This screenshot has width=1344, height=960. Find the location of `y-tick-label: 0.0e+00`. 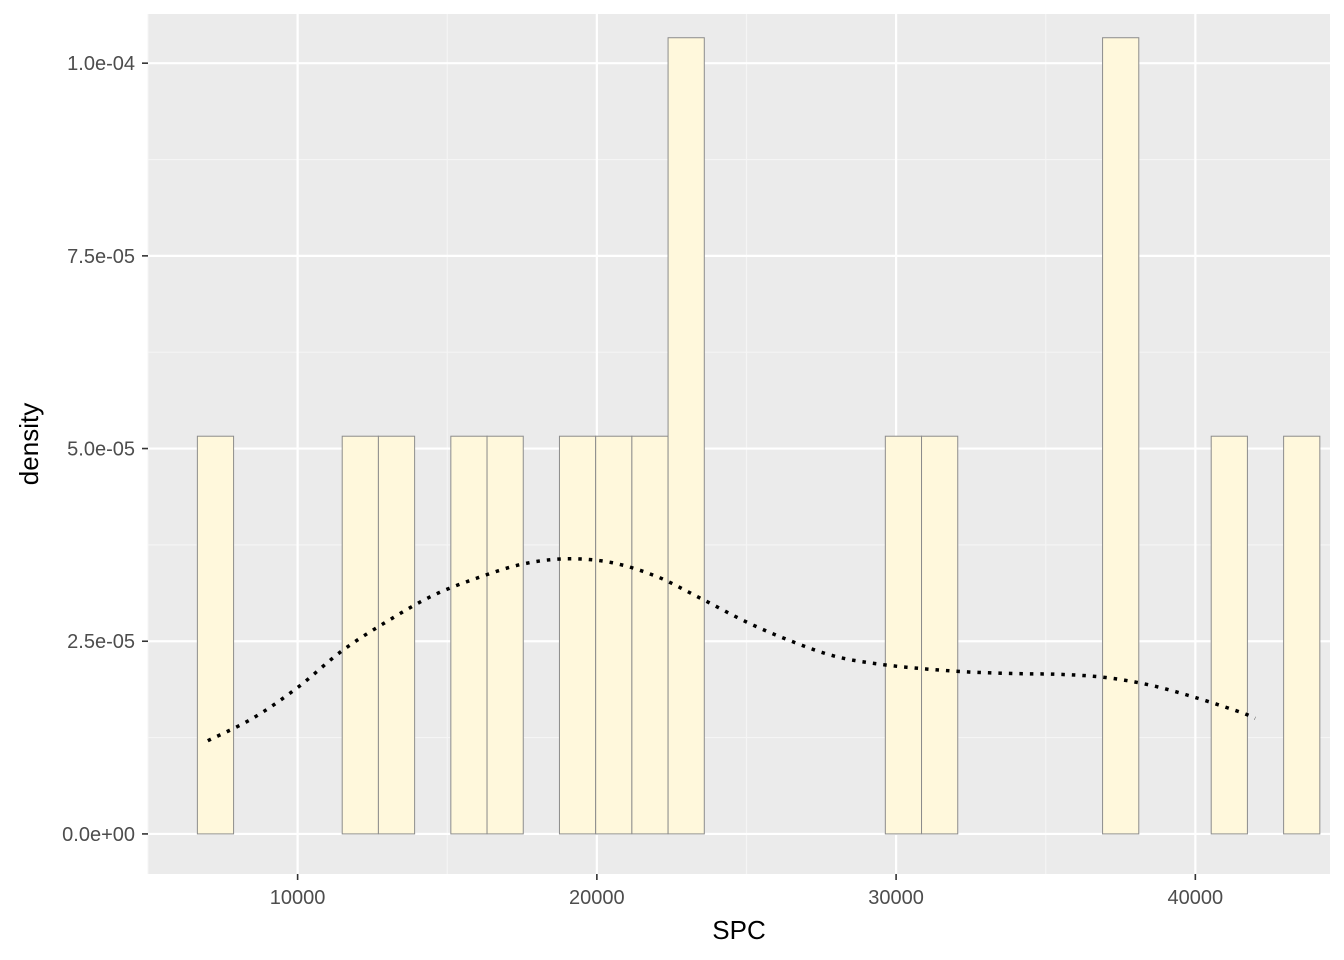

y-tick-label: 0.0e+00 is located at coordinates (98, 835).